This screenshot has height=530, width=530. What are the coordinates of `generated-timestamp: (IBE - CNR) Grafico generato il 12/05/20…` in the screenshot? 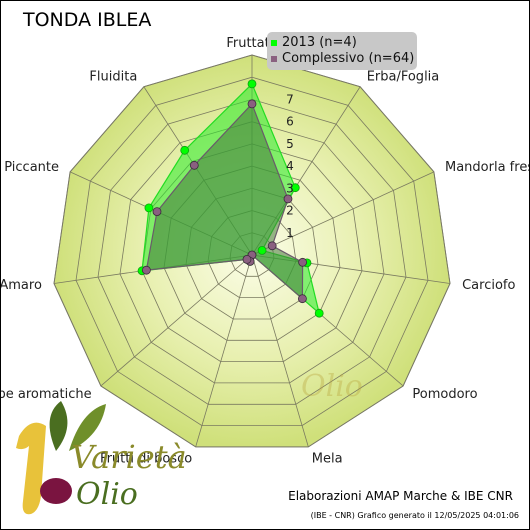 It's located at (414, 515).